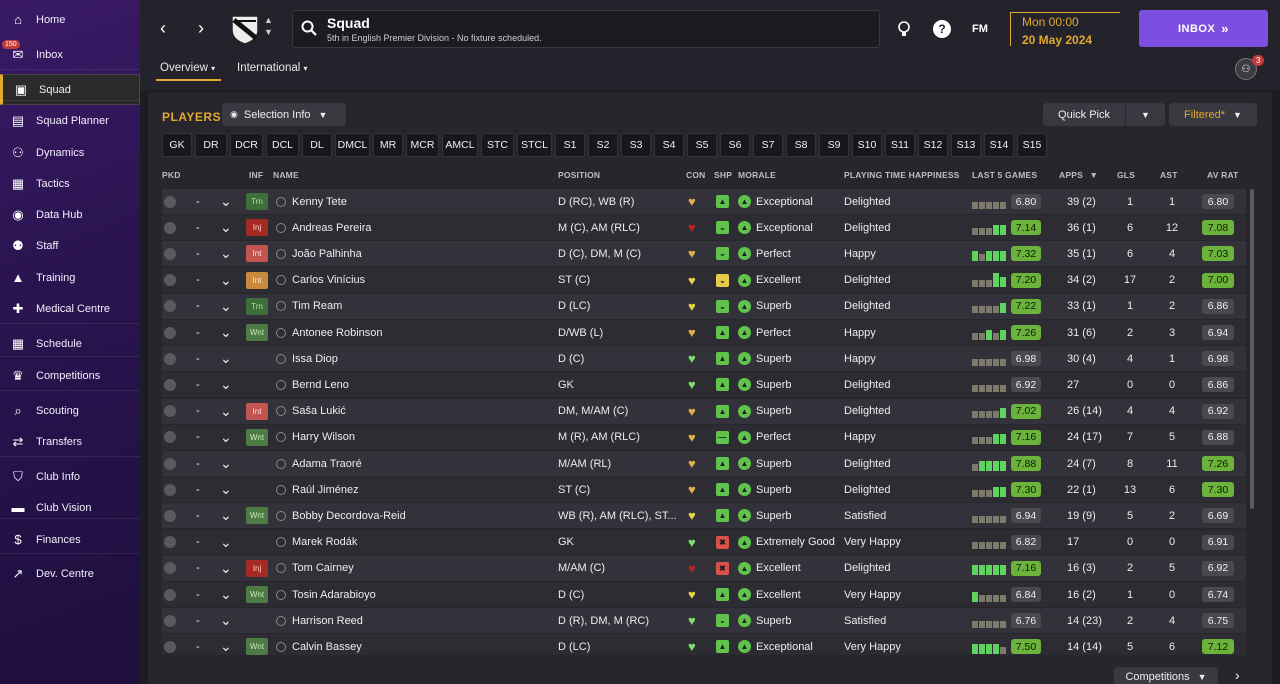 The width and height of the screenshot is (1280, 684). I want to click on position-filter-s7: S7, so click(768, 145).